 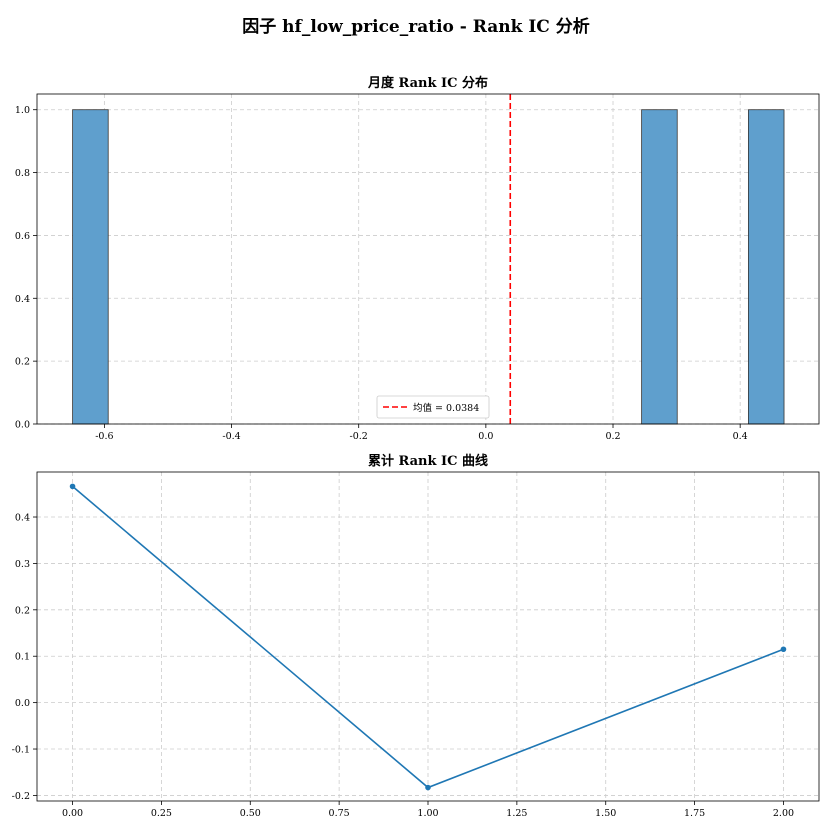 I want to click on x-tick-label: 1.00, so click(x=427, y=813).